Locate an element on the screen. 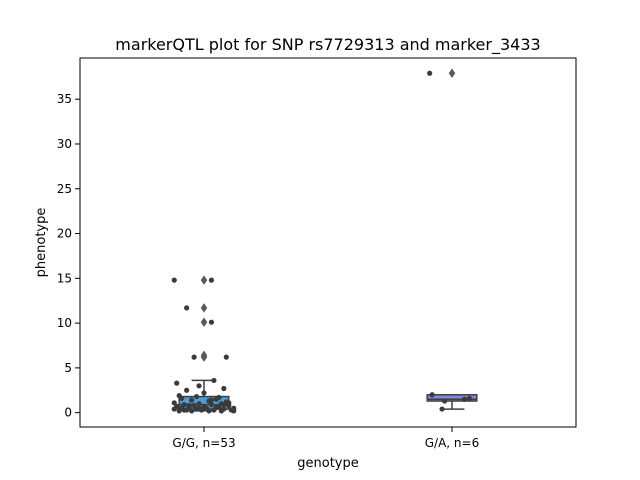 Image resolution: width=640 pixels, height=480 pixels. x-axis: G/G, n=53 G/A, n=6 is located at coordinates (325, 438).